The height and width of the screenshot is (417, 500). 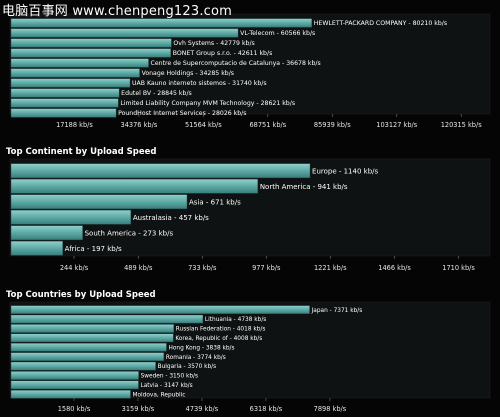 What do you see at coordinates (213, 43) in the screenshot?
I see `bar-label: Ovh Systems - 42779 kb/s` at bounding box center [213, 43].